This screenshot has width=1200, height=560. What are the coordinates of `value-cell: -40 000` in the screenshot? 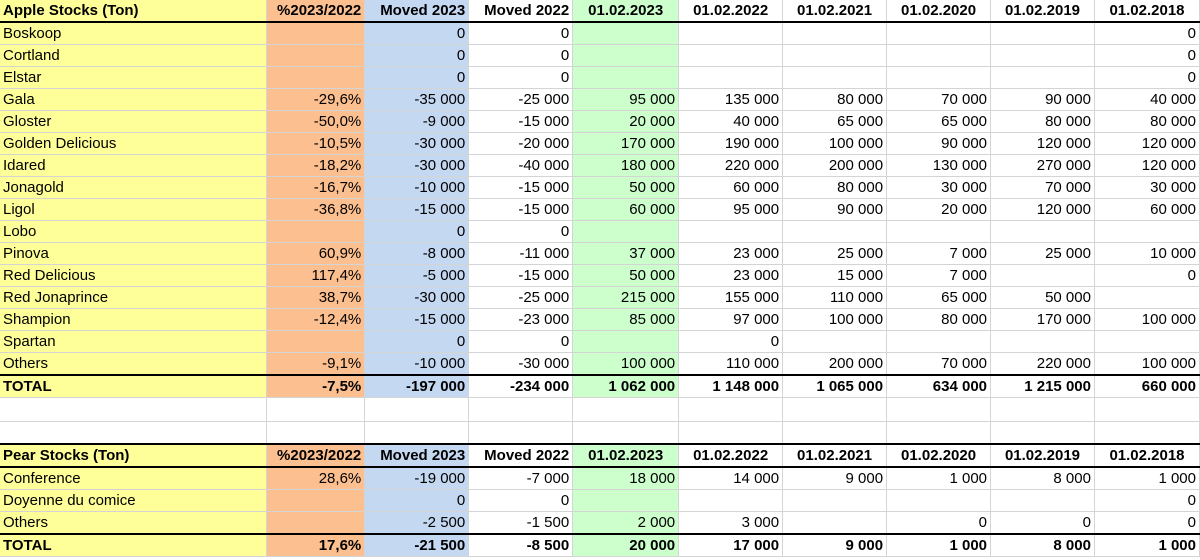 It's located at (521, 165).